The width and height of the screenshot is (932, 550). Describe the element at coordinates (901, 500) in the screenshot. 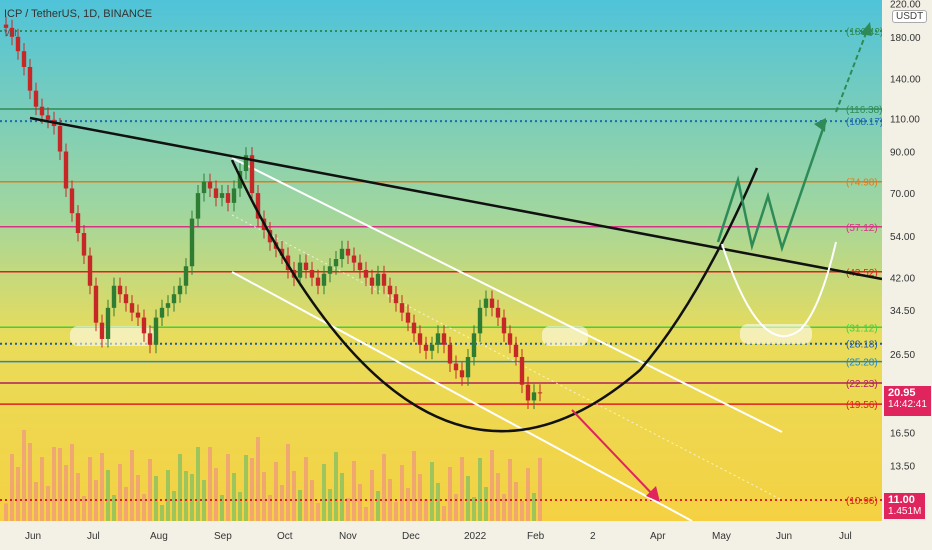

I see `volume-level: 11.00` at that location.